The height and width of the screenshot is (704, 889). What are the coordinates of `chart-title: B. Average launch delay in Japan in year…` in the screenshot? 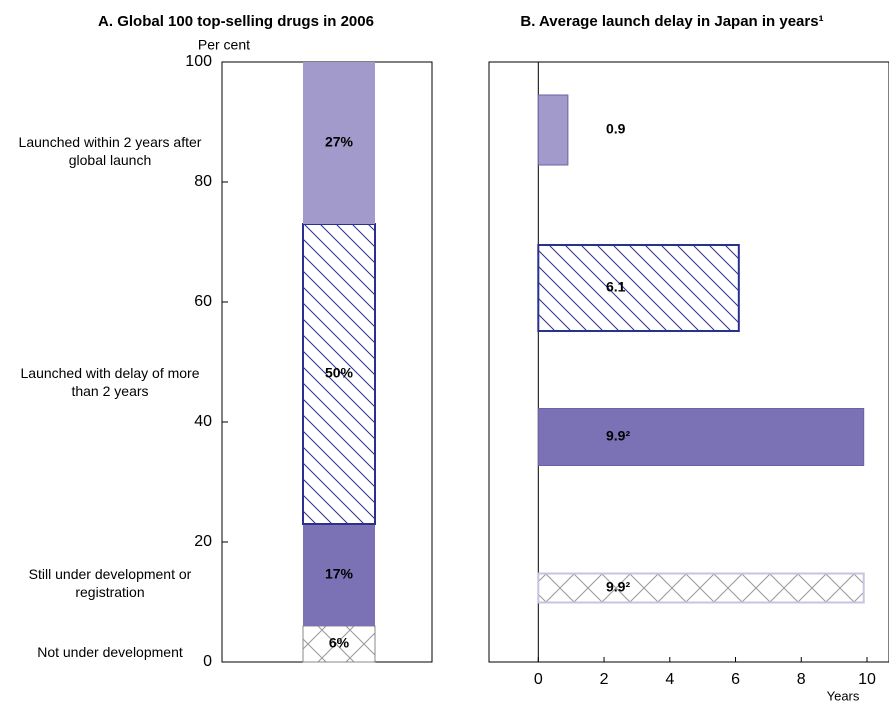 It's located at (671, 21).